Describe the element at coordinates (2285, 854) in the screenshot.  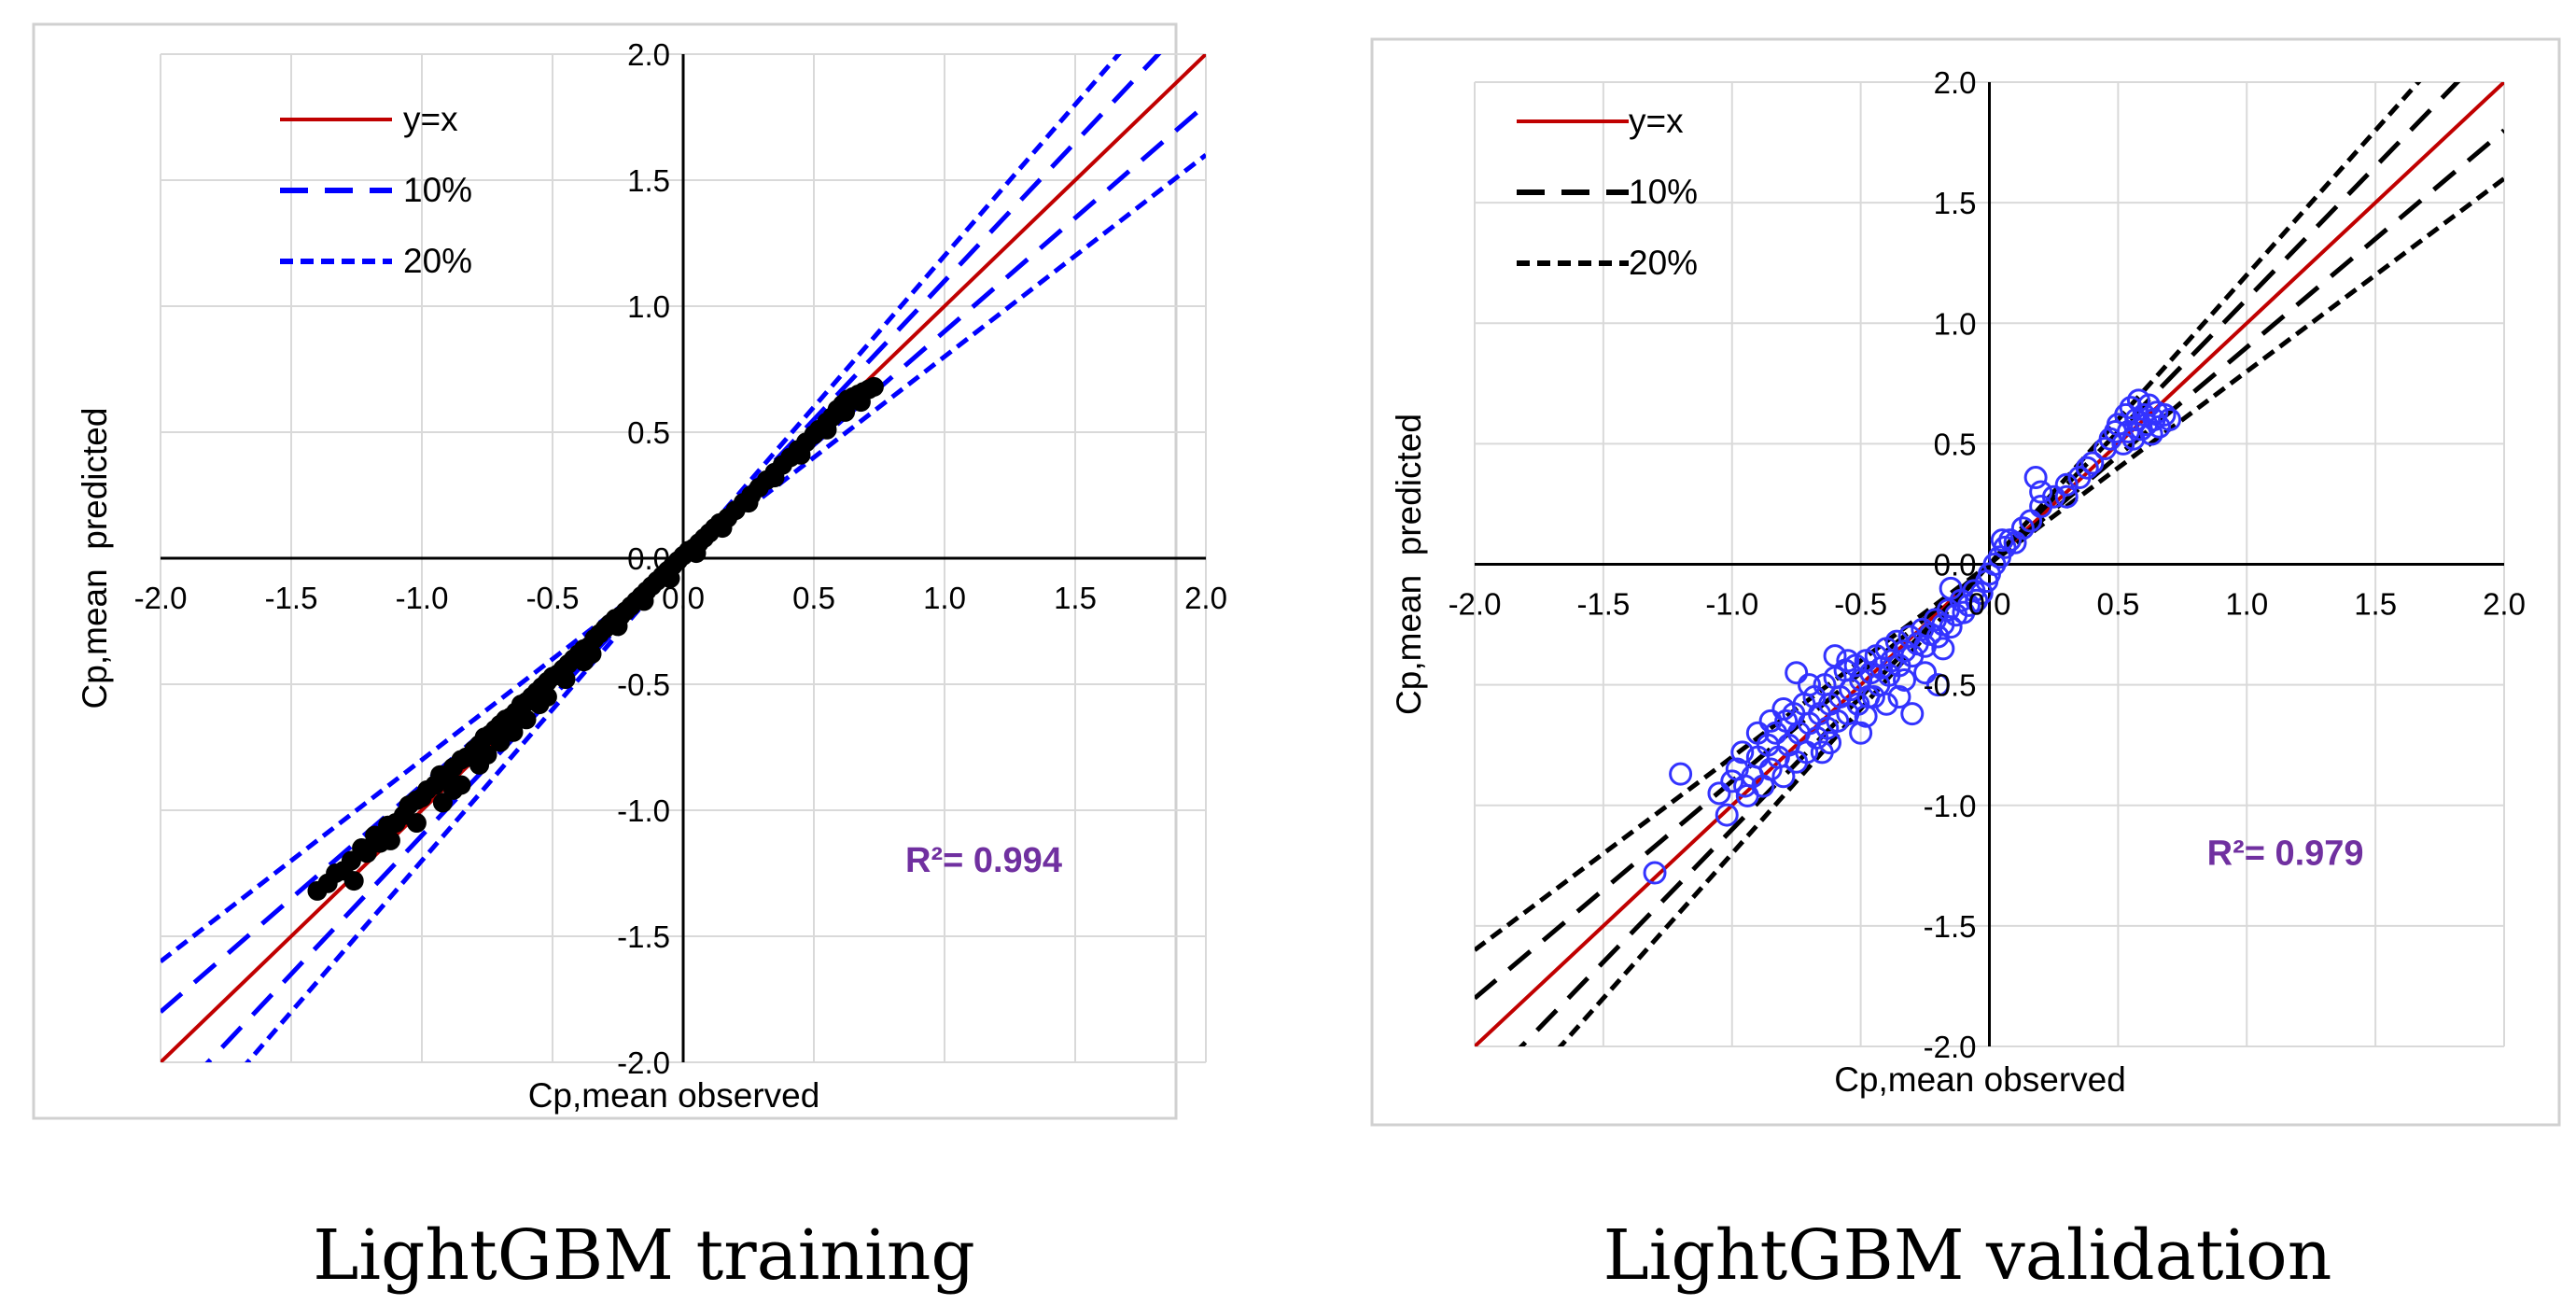
I see `r-squared-annotation: R²= 0.979` at that location.